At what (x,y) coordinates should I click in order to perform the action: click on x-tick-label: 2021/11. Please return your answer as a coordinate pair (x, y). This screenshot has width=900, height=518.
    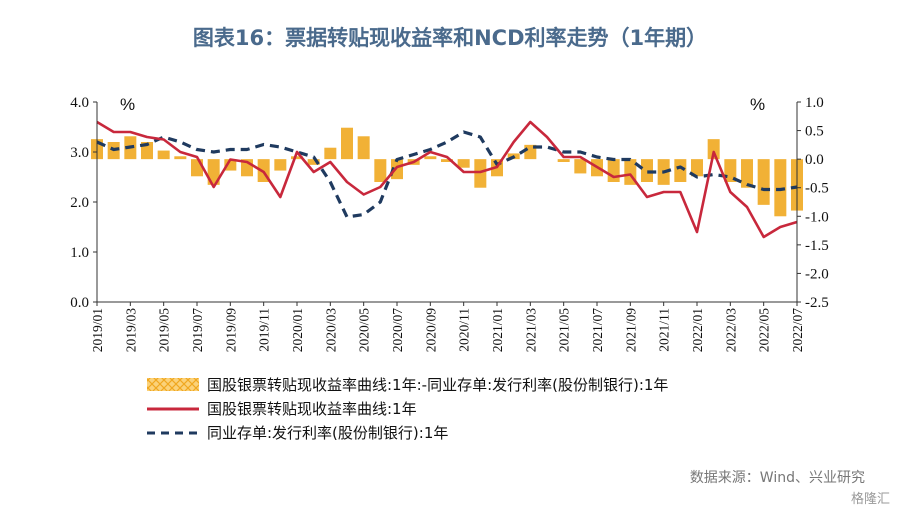
    Looking at the image, I should click on (664, 330).